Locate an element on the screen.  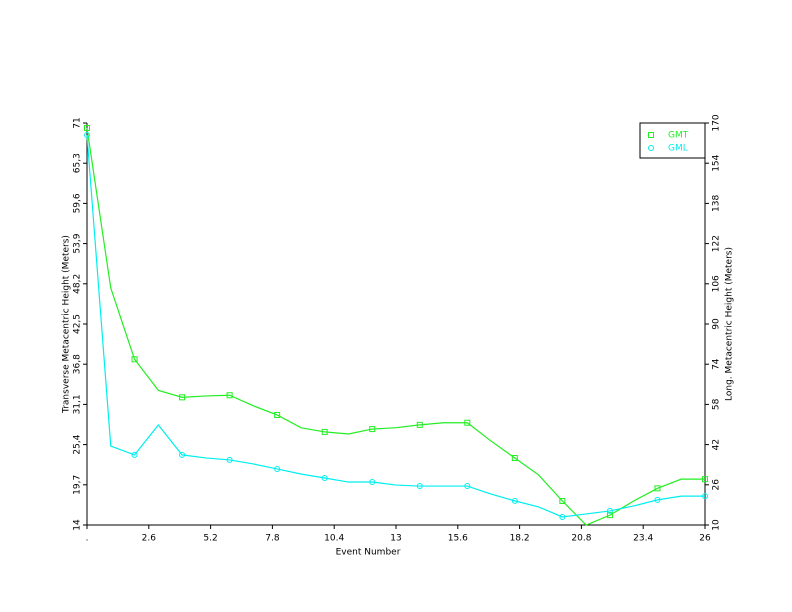
legend-box is located at coordinates (672, 140).